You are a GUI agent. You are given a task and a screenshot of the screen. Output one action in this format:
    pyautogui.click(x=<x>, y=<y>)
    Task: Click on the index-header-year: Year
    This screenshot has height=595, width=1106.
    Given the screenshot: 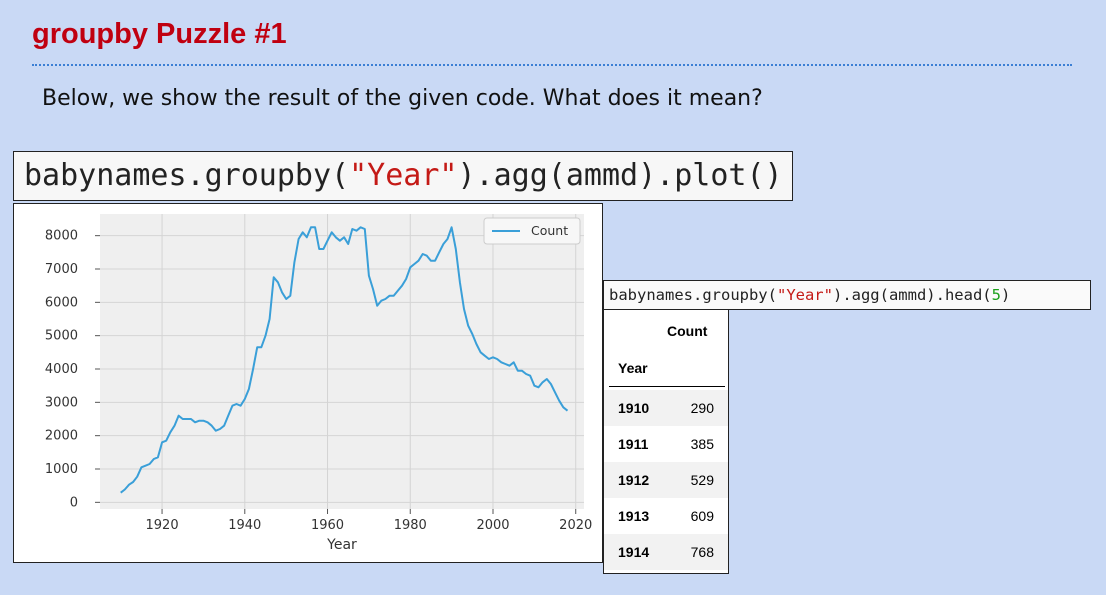 What is the action you would take?
    pyautogui.click(x=633, y=368)
    